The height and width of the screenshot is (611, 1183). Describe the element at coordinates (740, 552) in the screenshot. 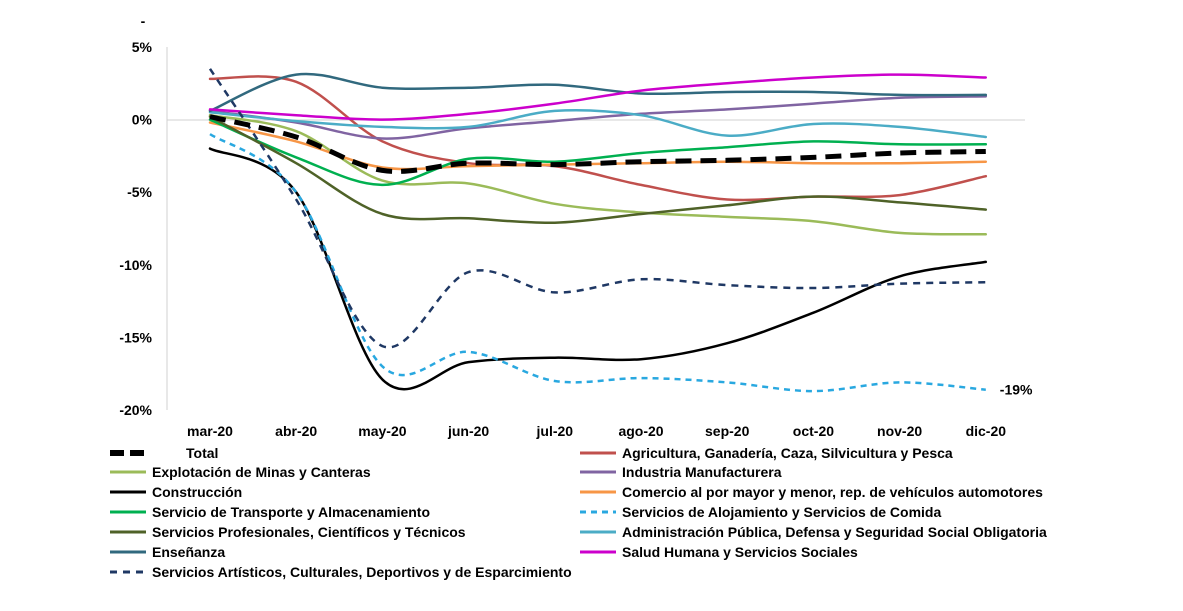

I see `legend-label-11: Salud Humana y Servicios Sociales` at that location.